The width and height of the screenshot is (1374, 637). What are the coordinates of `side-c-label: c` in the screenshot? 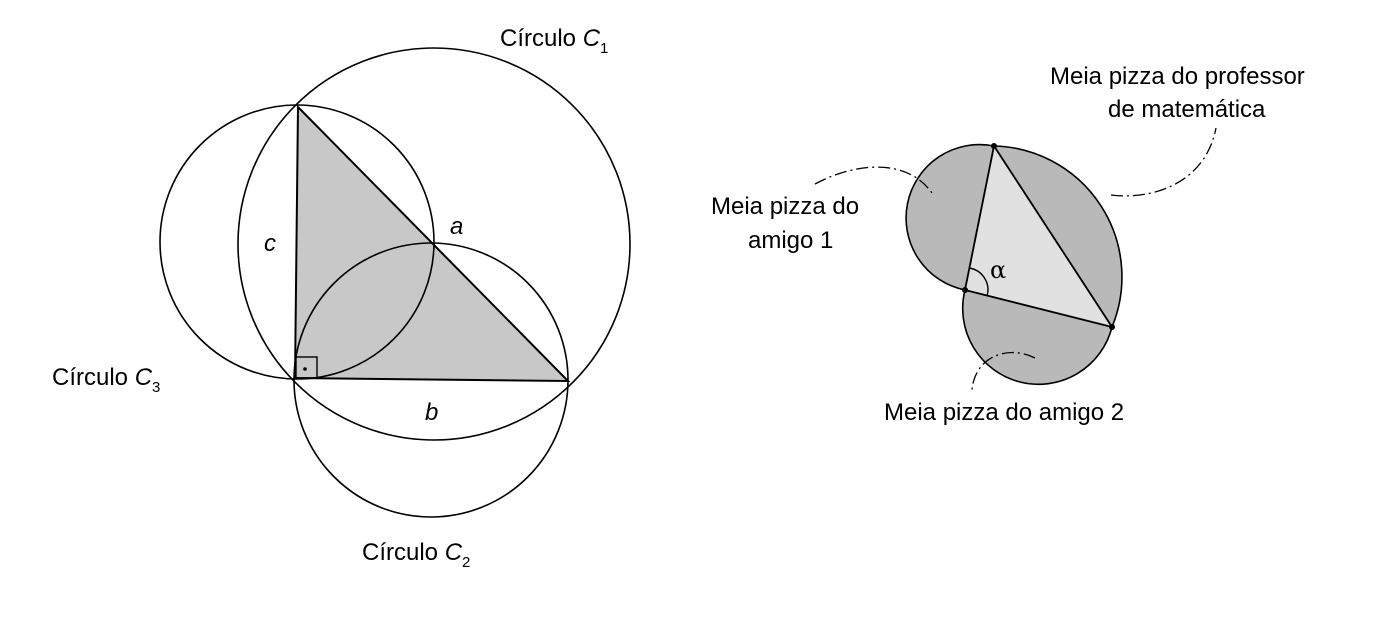 It's located at (270, 243).